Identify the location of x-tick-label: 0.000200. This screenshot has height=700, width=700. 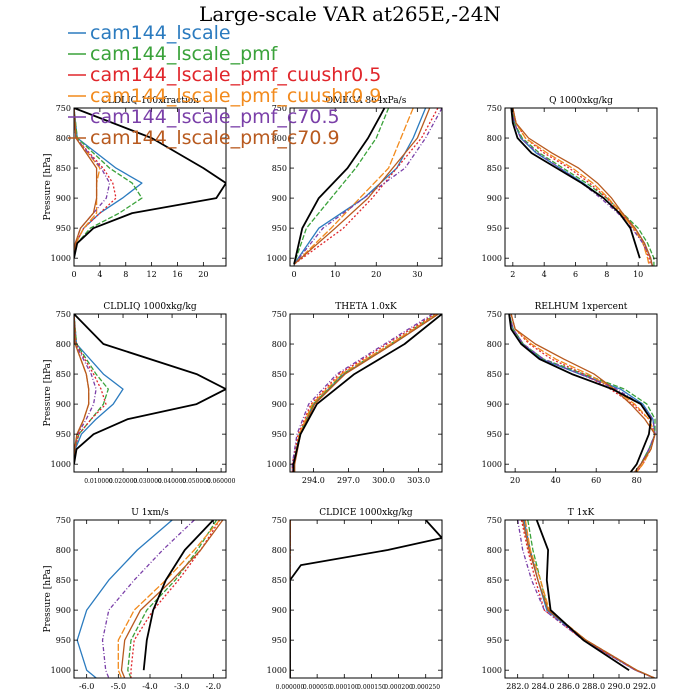
(398, 687).